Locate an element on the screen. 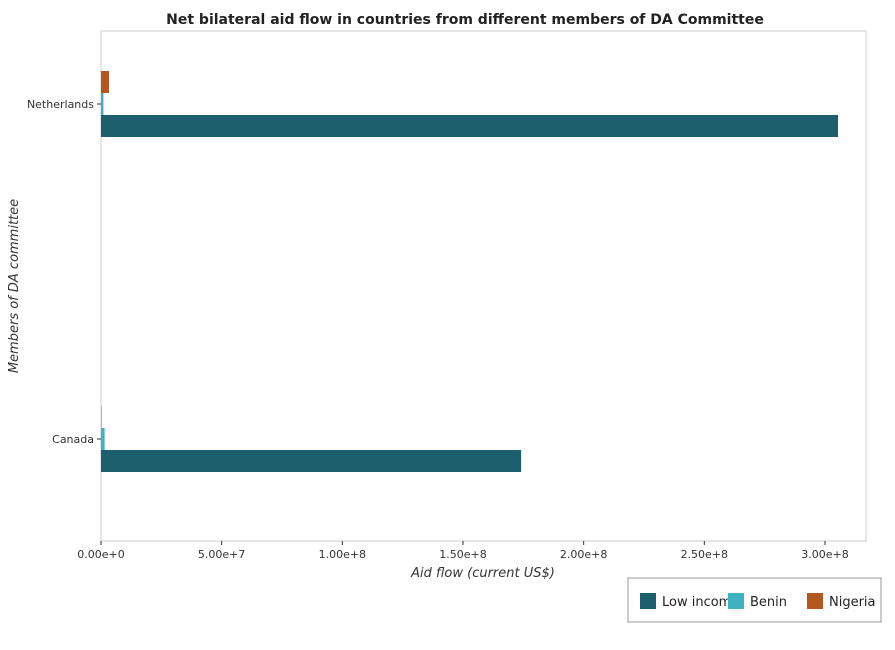 This screenshot has height=650, width=895. bar-low-income-canada is located at coordinates (311, 461).